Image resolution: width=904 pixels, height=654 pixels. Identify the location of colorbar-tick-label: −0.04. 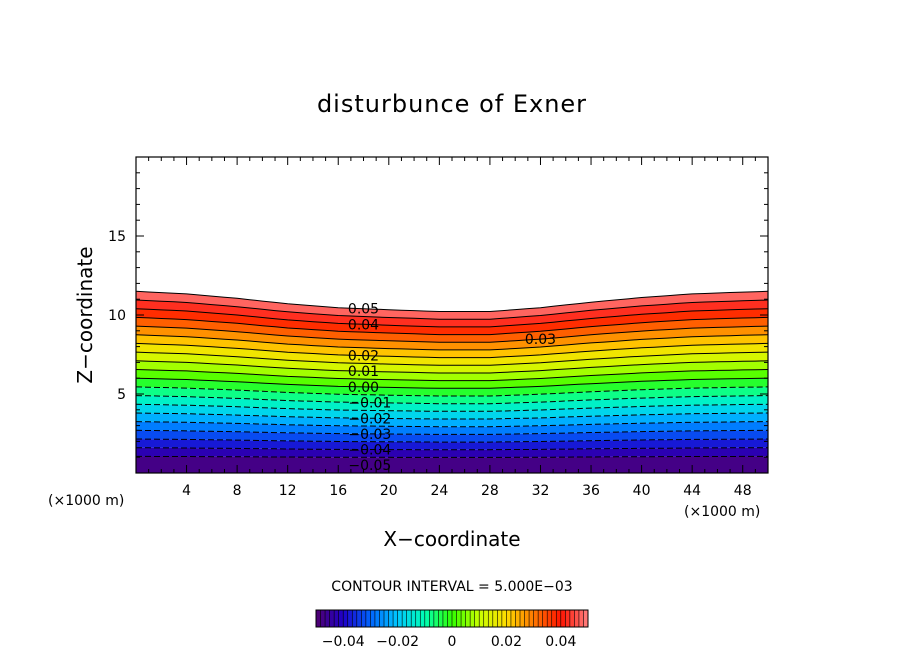
(343, 642).